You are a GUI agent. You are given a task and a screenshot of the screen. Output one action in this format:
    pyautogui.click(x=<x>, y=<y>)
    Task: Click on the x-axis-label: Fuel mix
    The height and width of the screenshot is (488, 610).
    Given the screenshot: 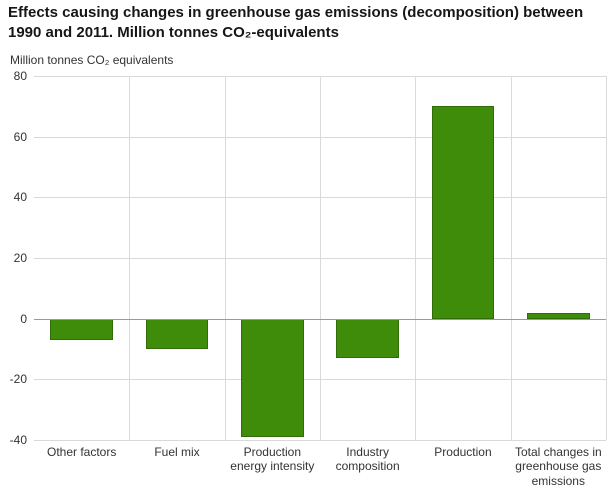 What is the action you would take?
    pyautogui.click(x=177, y=452)
    